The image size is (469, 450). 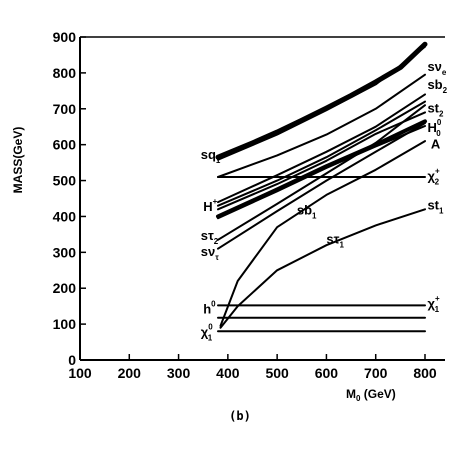 I want to click on curve-label-6: sτ1, so click(x=335, y=240).